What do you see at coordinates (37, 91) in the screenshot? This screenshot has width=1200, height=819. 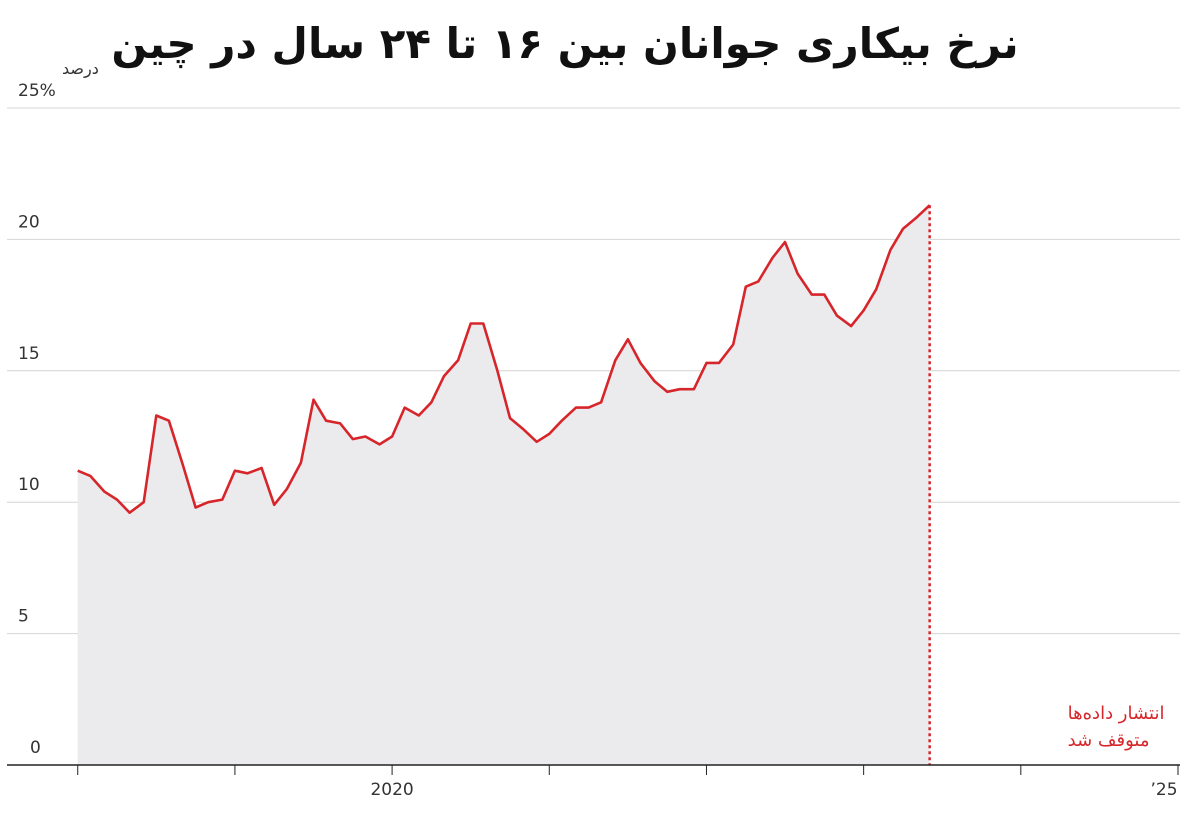 I see `y-tick-label: 25%` at bounding box center [37, 91].